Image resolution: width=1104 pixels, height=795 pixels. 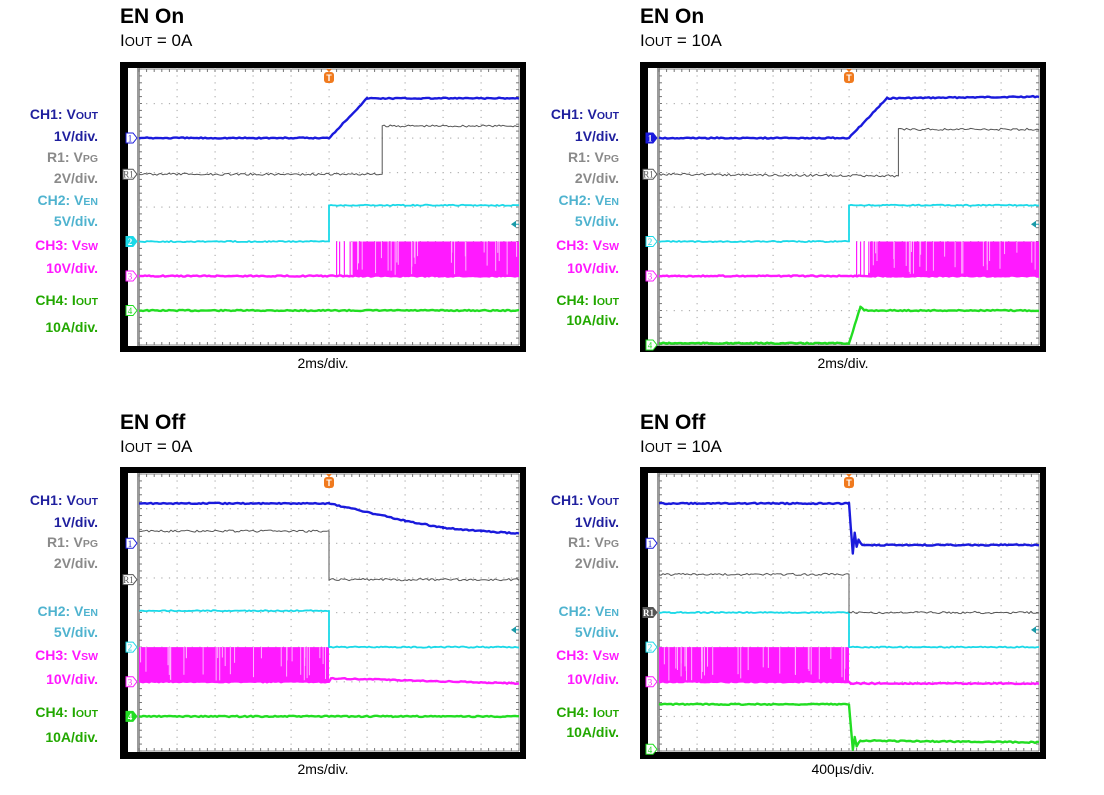 What do you see at coordinates (329, 276) in the screenshot?
I see `waveform-ch3` at bounding box center [329, 276].